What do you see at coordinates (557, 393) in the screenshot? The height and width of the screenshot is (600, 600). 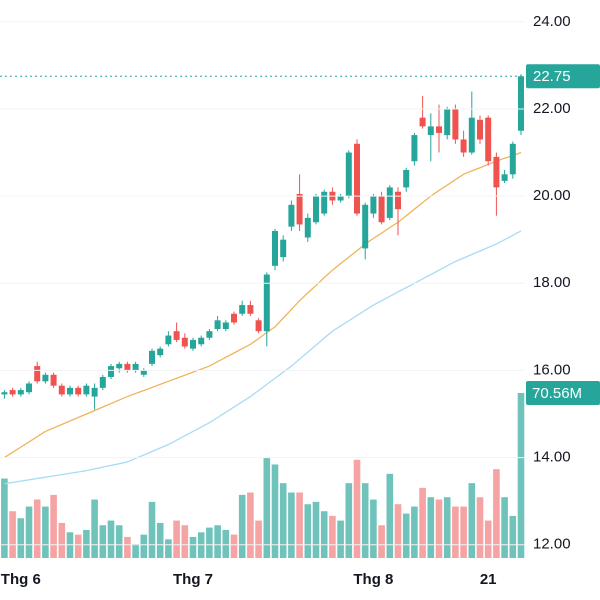 I see `volume-label: 70.56M` at bounding box center [557, 393].